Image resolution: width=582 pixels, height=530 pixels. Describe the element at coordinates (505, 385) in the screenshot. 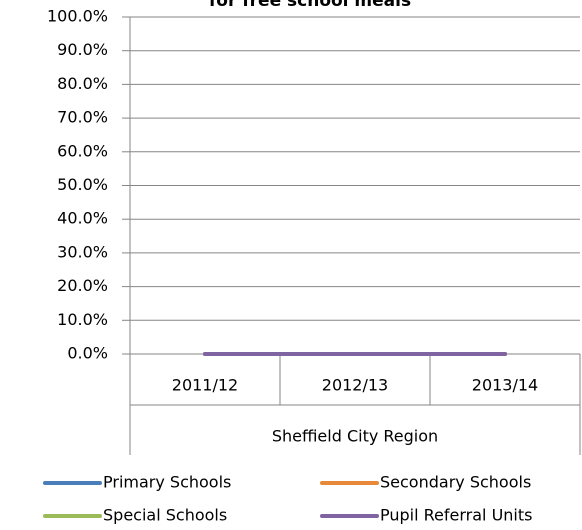

I see `x-tick-label: 2013/14` at that location.